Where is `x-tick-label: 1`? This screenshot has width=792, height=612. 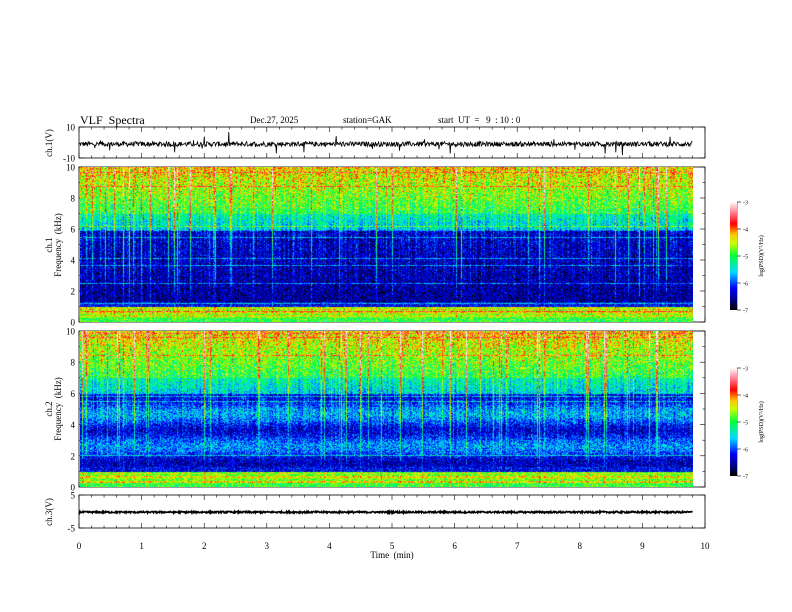 x-tick-label: 1 is located at coordinates (141, 546).